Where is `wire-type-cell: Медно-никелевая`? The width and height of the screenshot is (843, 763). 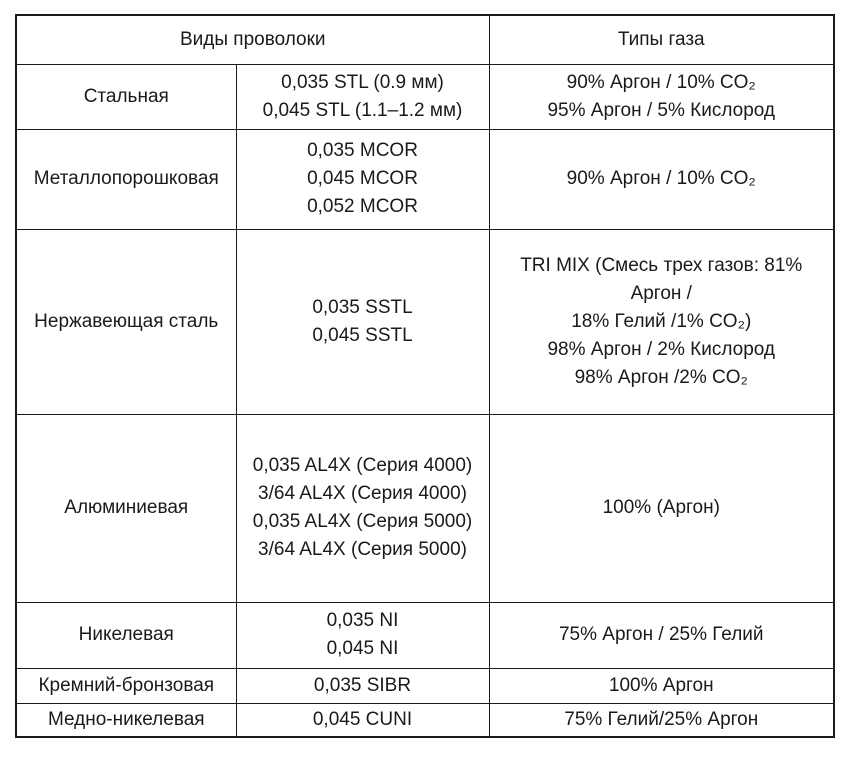
wire-type-cell: Медно-никелевая is located at coordinates (126, 719).